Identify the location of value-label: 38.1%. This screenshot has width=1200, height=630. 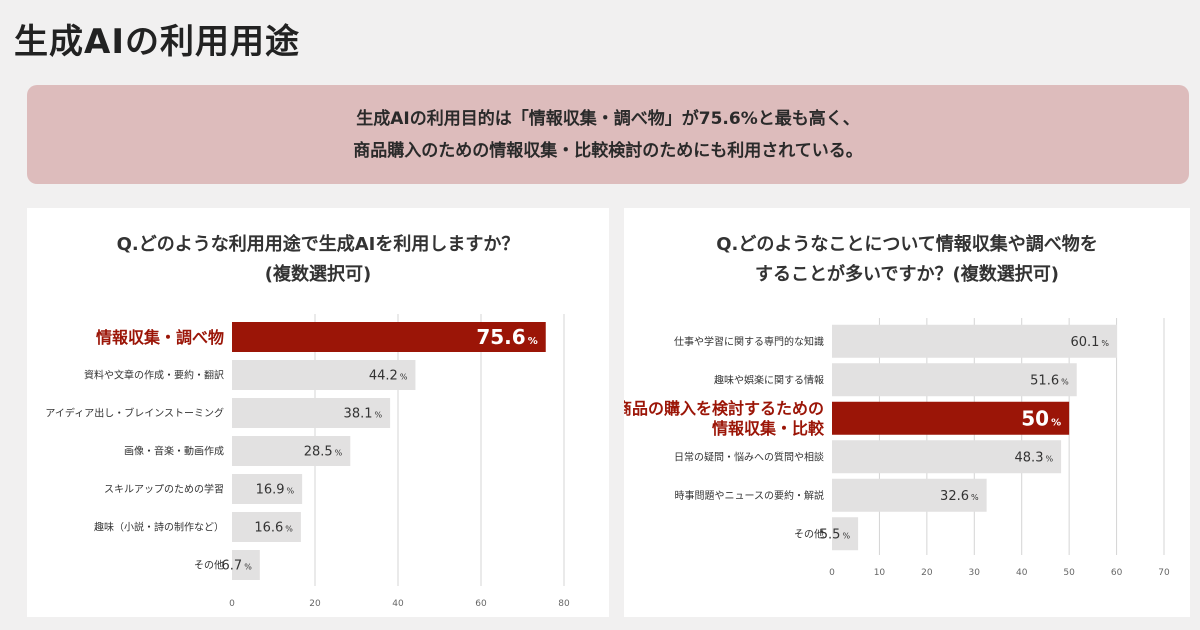
(363, 414).